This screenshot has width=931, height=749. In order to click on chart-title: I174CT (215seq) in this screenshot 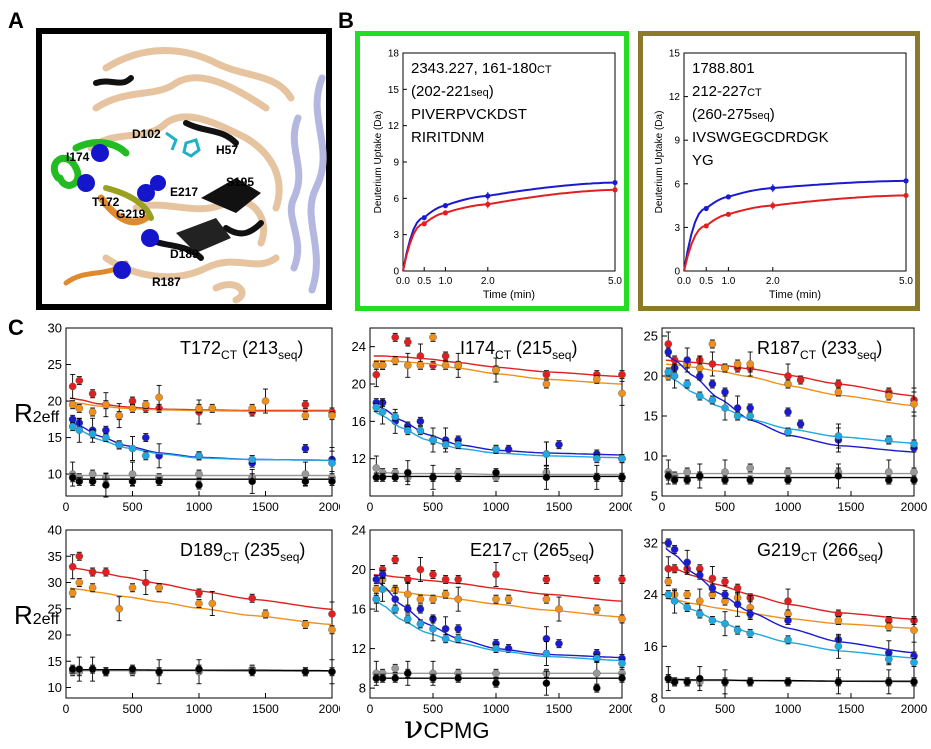, I will do `click(518, 350)`.